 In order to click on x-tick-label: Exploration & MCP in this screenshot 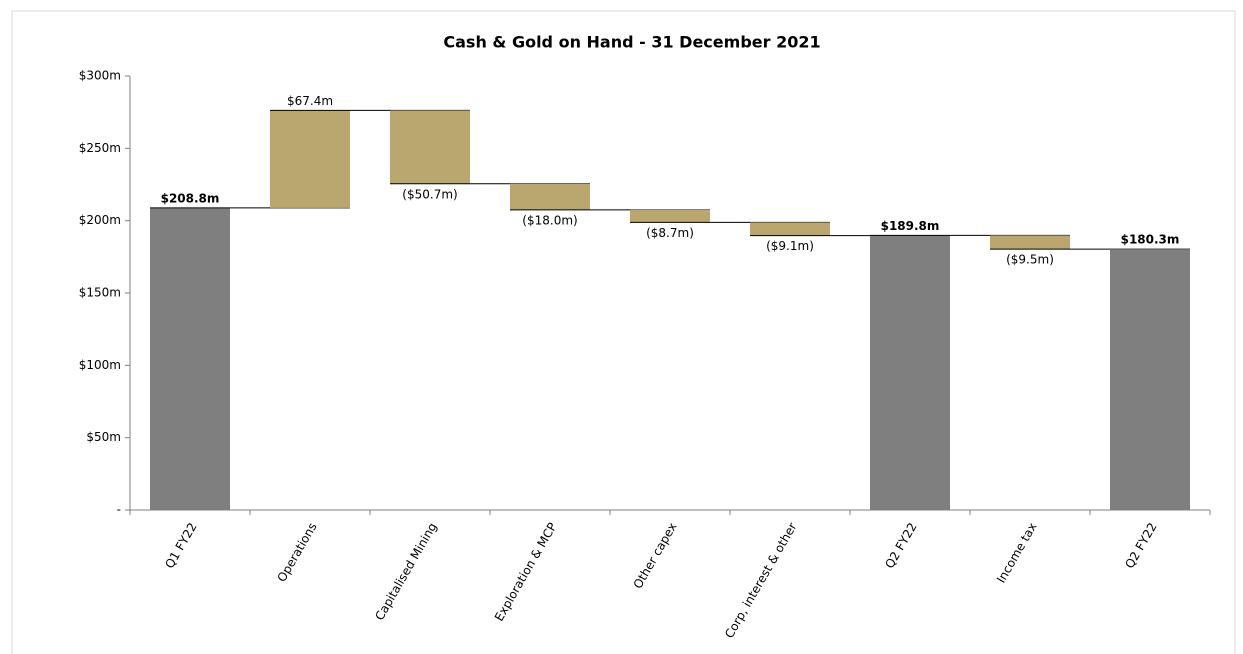, I will do `click(526, 571)`.